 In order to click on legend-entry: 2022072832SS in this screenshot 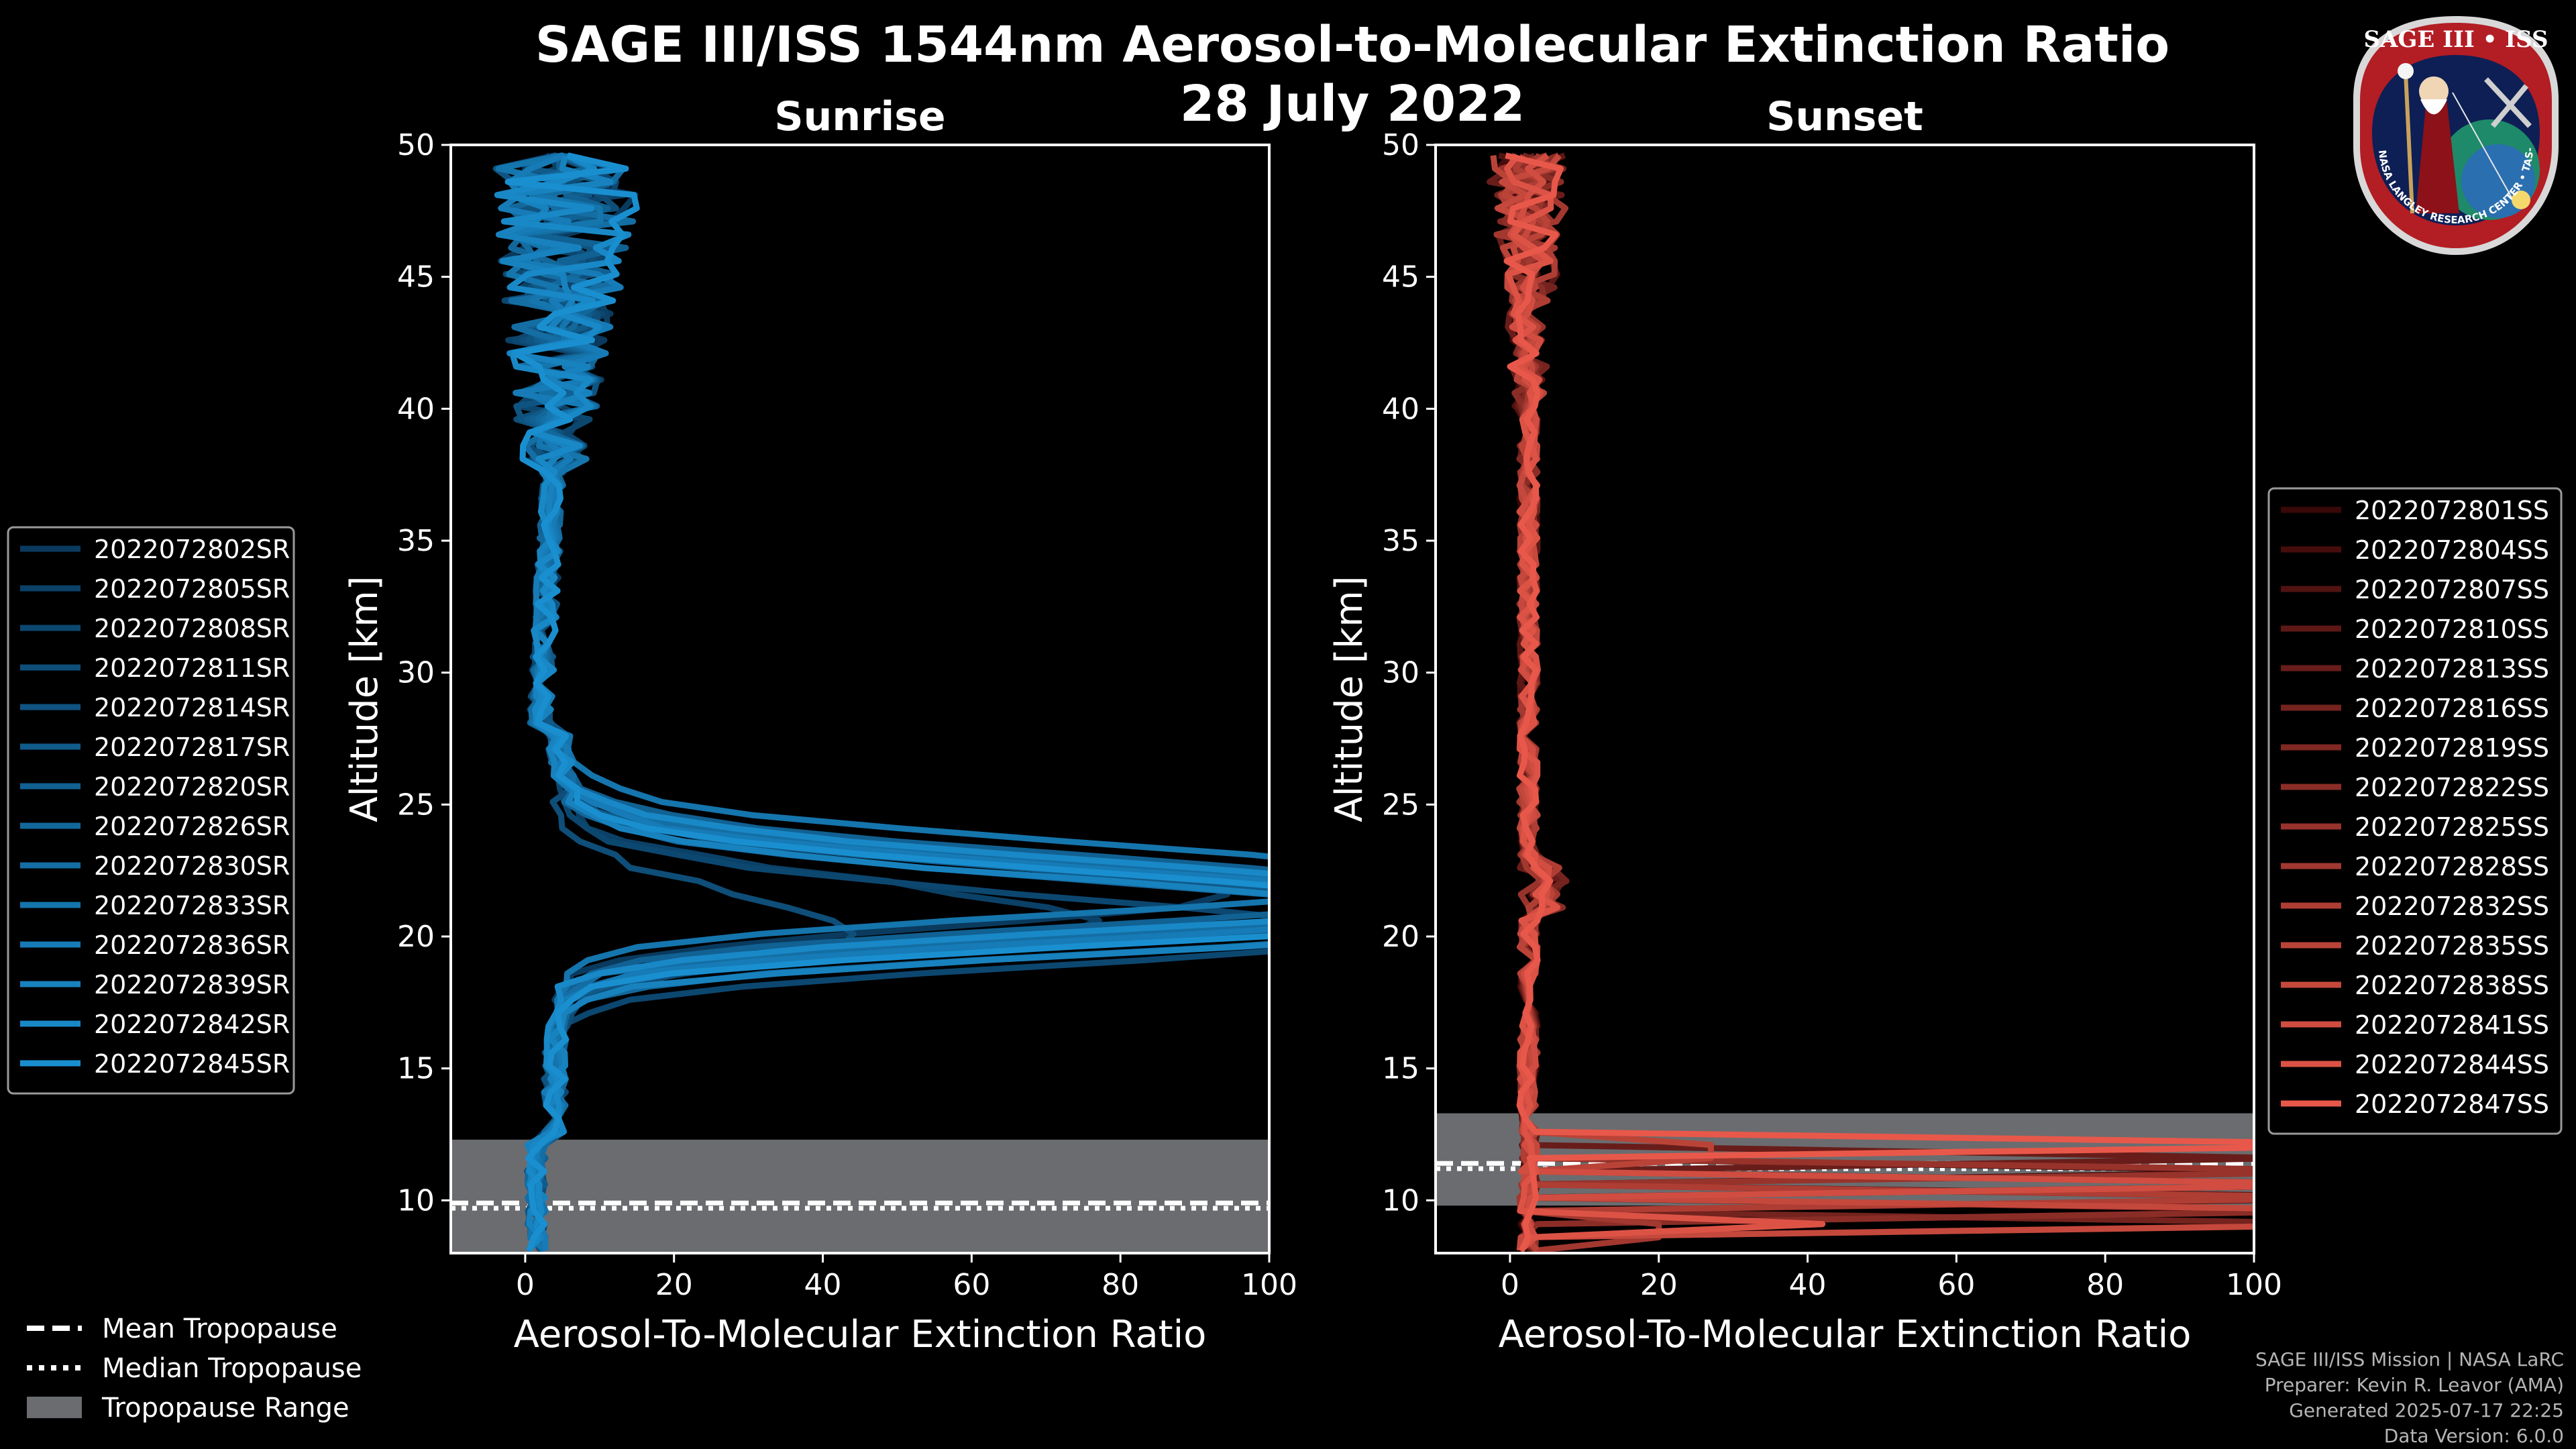, I will do `click(2452, 906)`.